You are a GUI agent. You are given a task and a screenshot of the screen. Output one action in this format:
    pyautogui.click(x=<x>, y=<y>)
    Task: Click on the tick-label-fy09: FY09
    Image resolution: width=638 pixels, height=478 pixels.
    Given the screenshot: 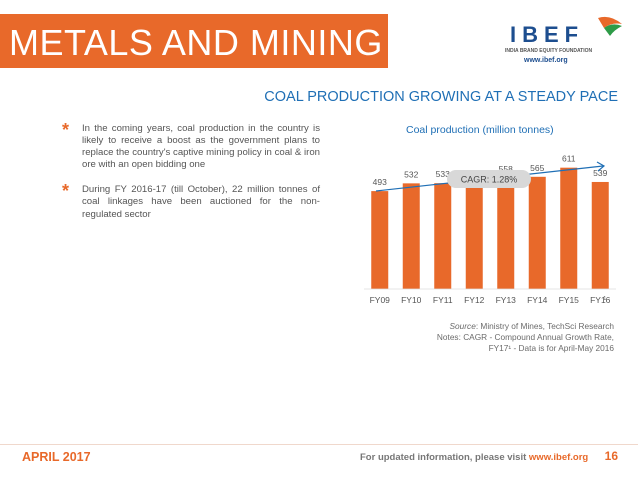 What is the action you would take?
    pyautogui.click(x=380, y=300)
    